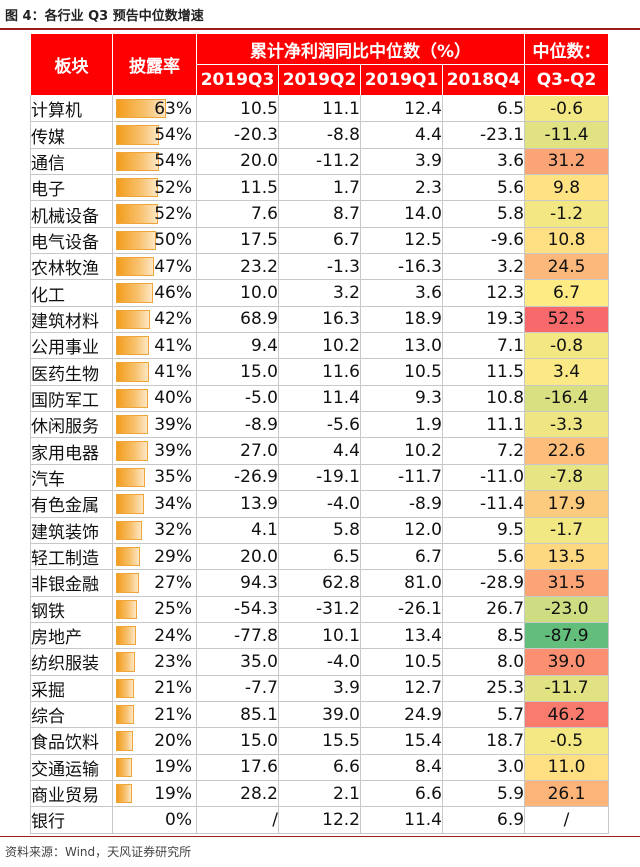 This screenshot has height=867, width=640. What do you see at coordinates (237, 267) in the screenshot?
I see `value-q3: 23.2` at bounding box center [237, 267].